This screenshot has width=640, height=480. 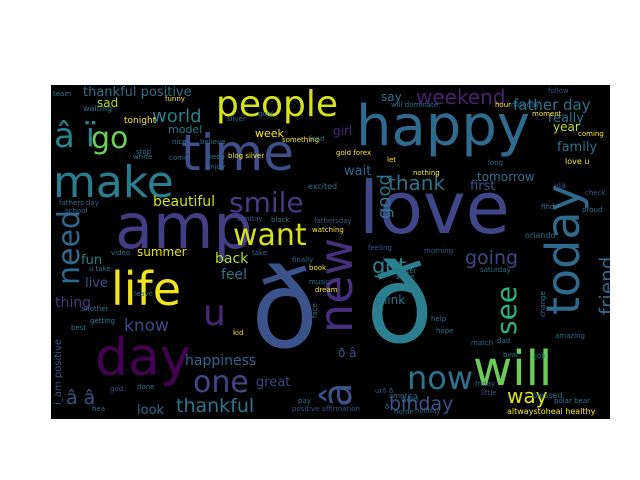 I want to click on word-funny-66: funny, so click(x=175, y=99).